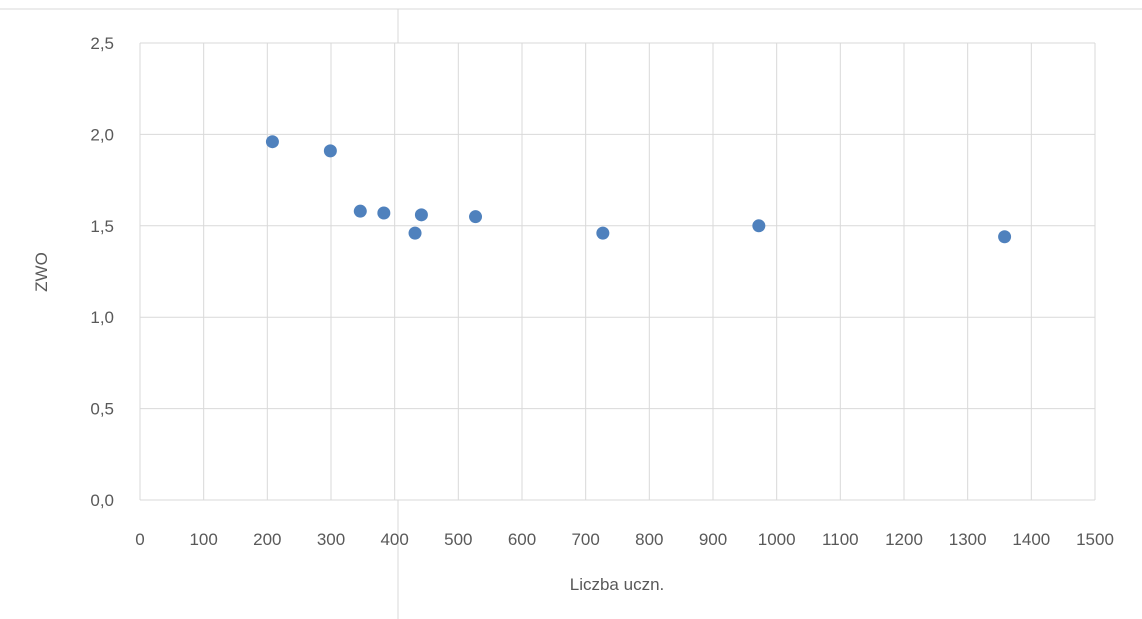 This screenshot has width=1142, height=619. What do you see at coordinates (102, 409) in the screenshot?
I see `y-tick-label: 0,5` at bounding box center [102, 409].